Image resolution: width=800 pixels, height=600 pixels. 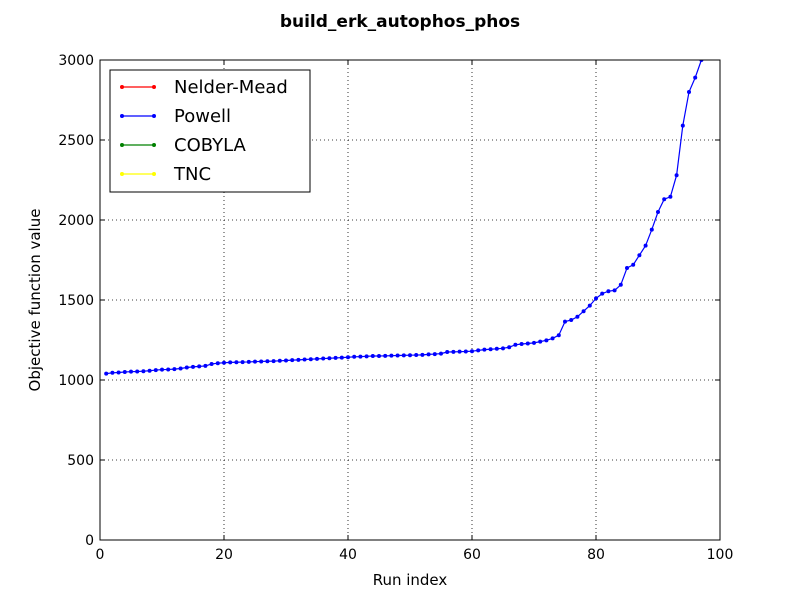 I want to click on x-axis-label: Run index, so click(x=410, y=580).